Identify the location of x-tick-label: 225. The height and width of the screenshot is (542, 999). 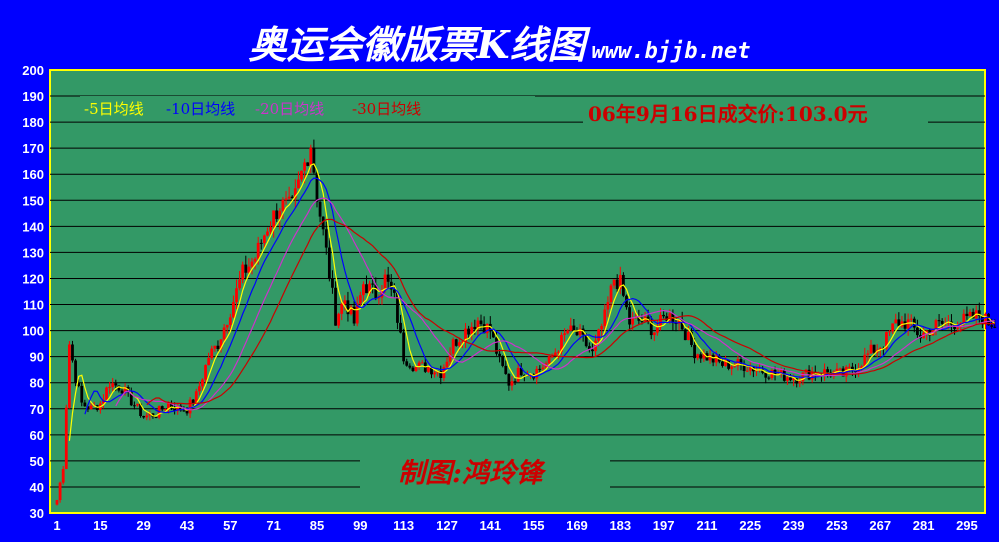
(750, 525).